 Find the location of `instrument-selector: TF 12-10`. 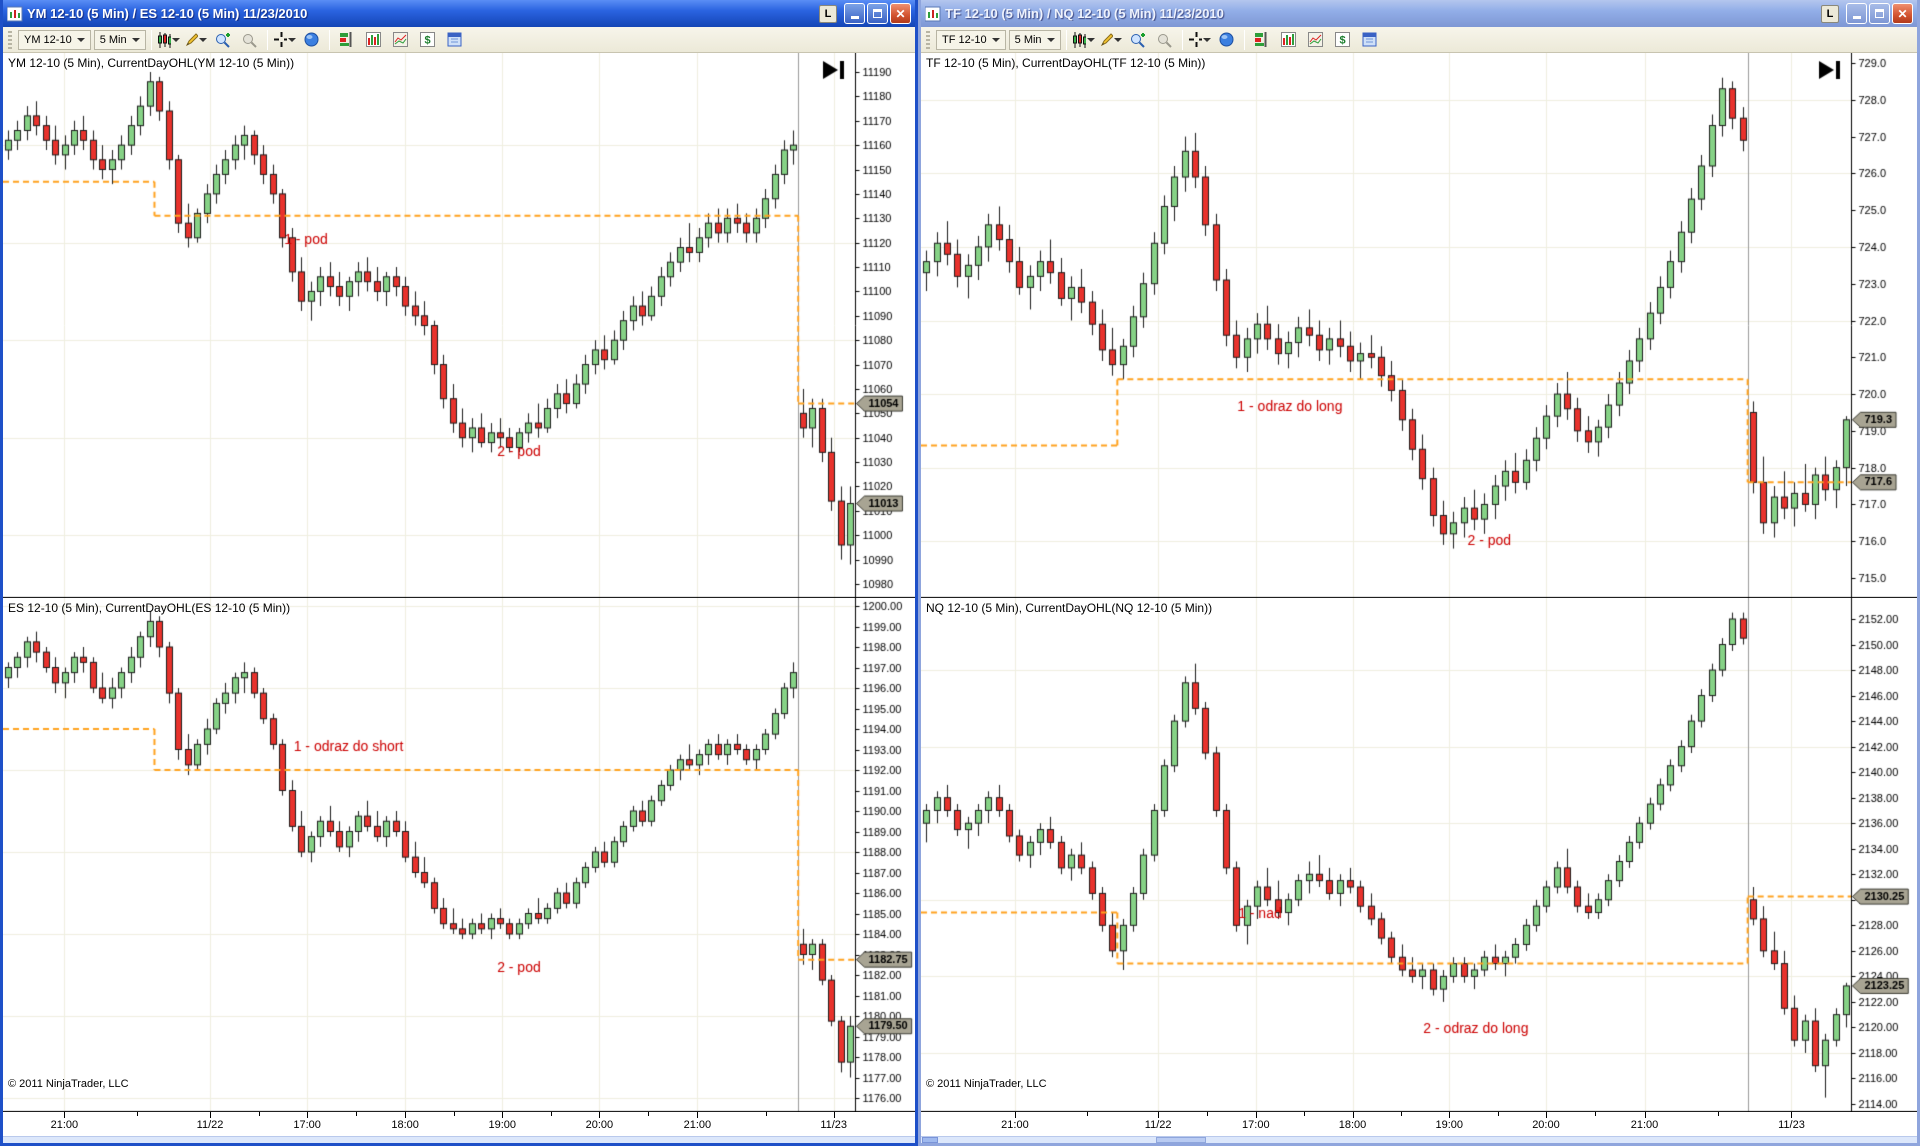

instrument-selector: TF 12-10 is located at coordinates (971, 39).